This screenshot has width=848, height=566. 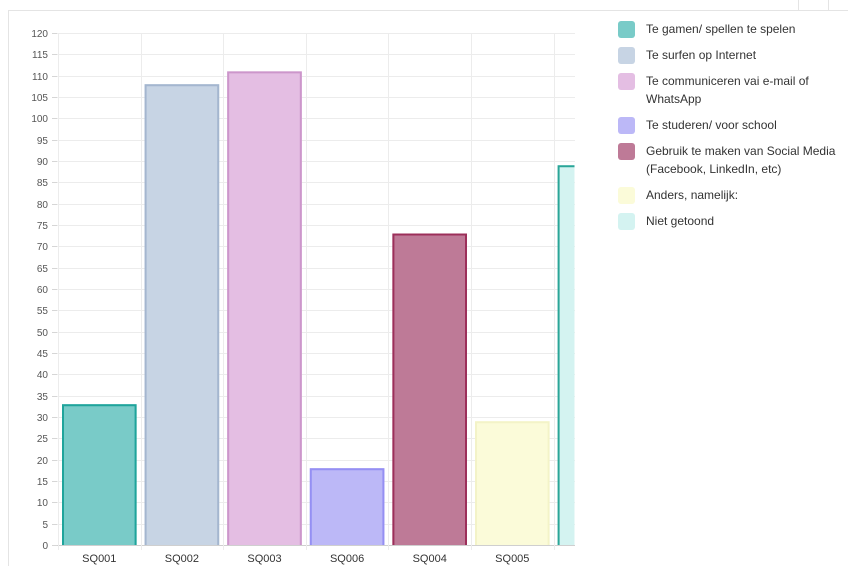 I want to click on legend-label: Te studeren/ voor school, so click(x=711, y=125).